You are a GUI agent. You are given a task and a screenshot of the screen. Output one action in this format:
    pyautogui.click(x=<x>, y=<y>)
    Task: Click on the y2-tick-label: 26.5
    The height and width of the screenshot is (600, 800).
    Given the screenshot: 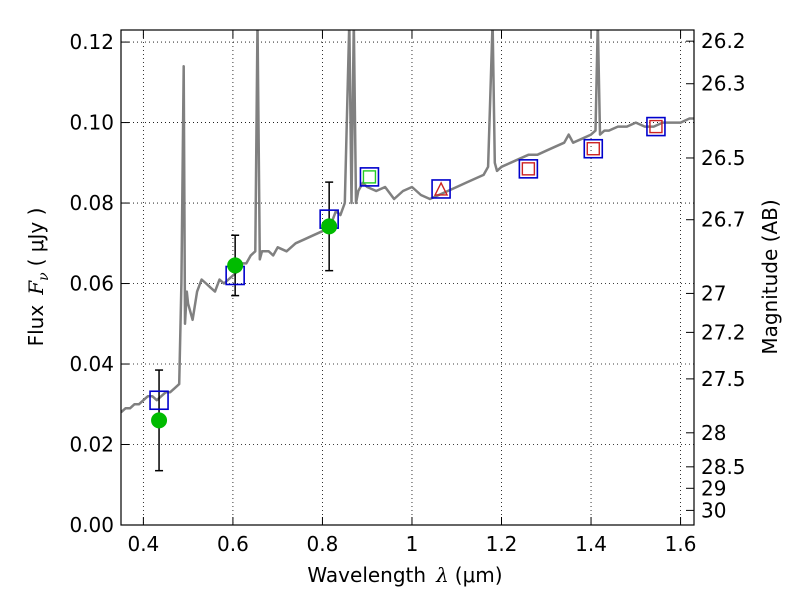 What is the action you would take?
    pyautogui.click(x=723, y=158)
    